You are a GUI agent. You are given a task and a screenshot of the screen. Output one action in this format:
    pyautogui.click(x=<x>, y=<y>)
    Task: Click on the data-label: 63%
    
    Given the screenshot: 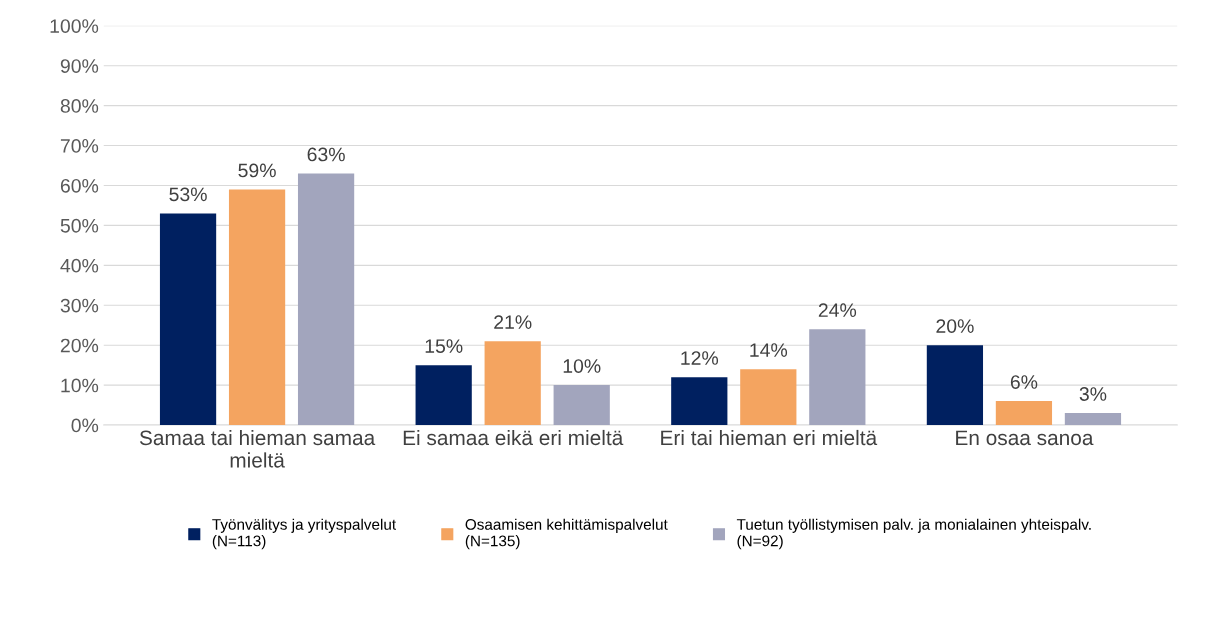 What is the action you would take?
    pyautogui.click(x=326, y=154)
    